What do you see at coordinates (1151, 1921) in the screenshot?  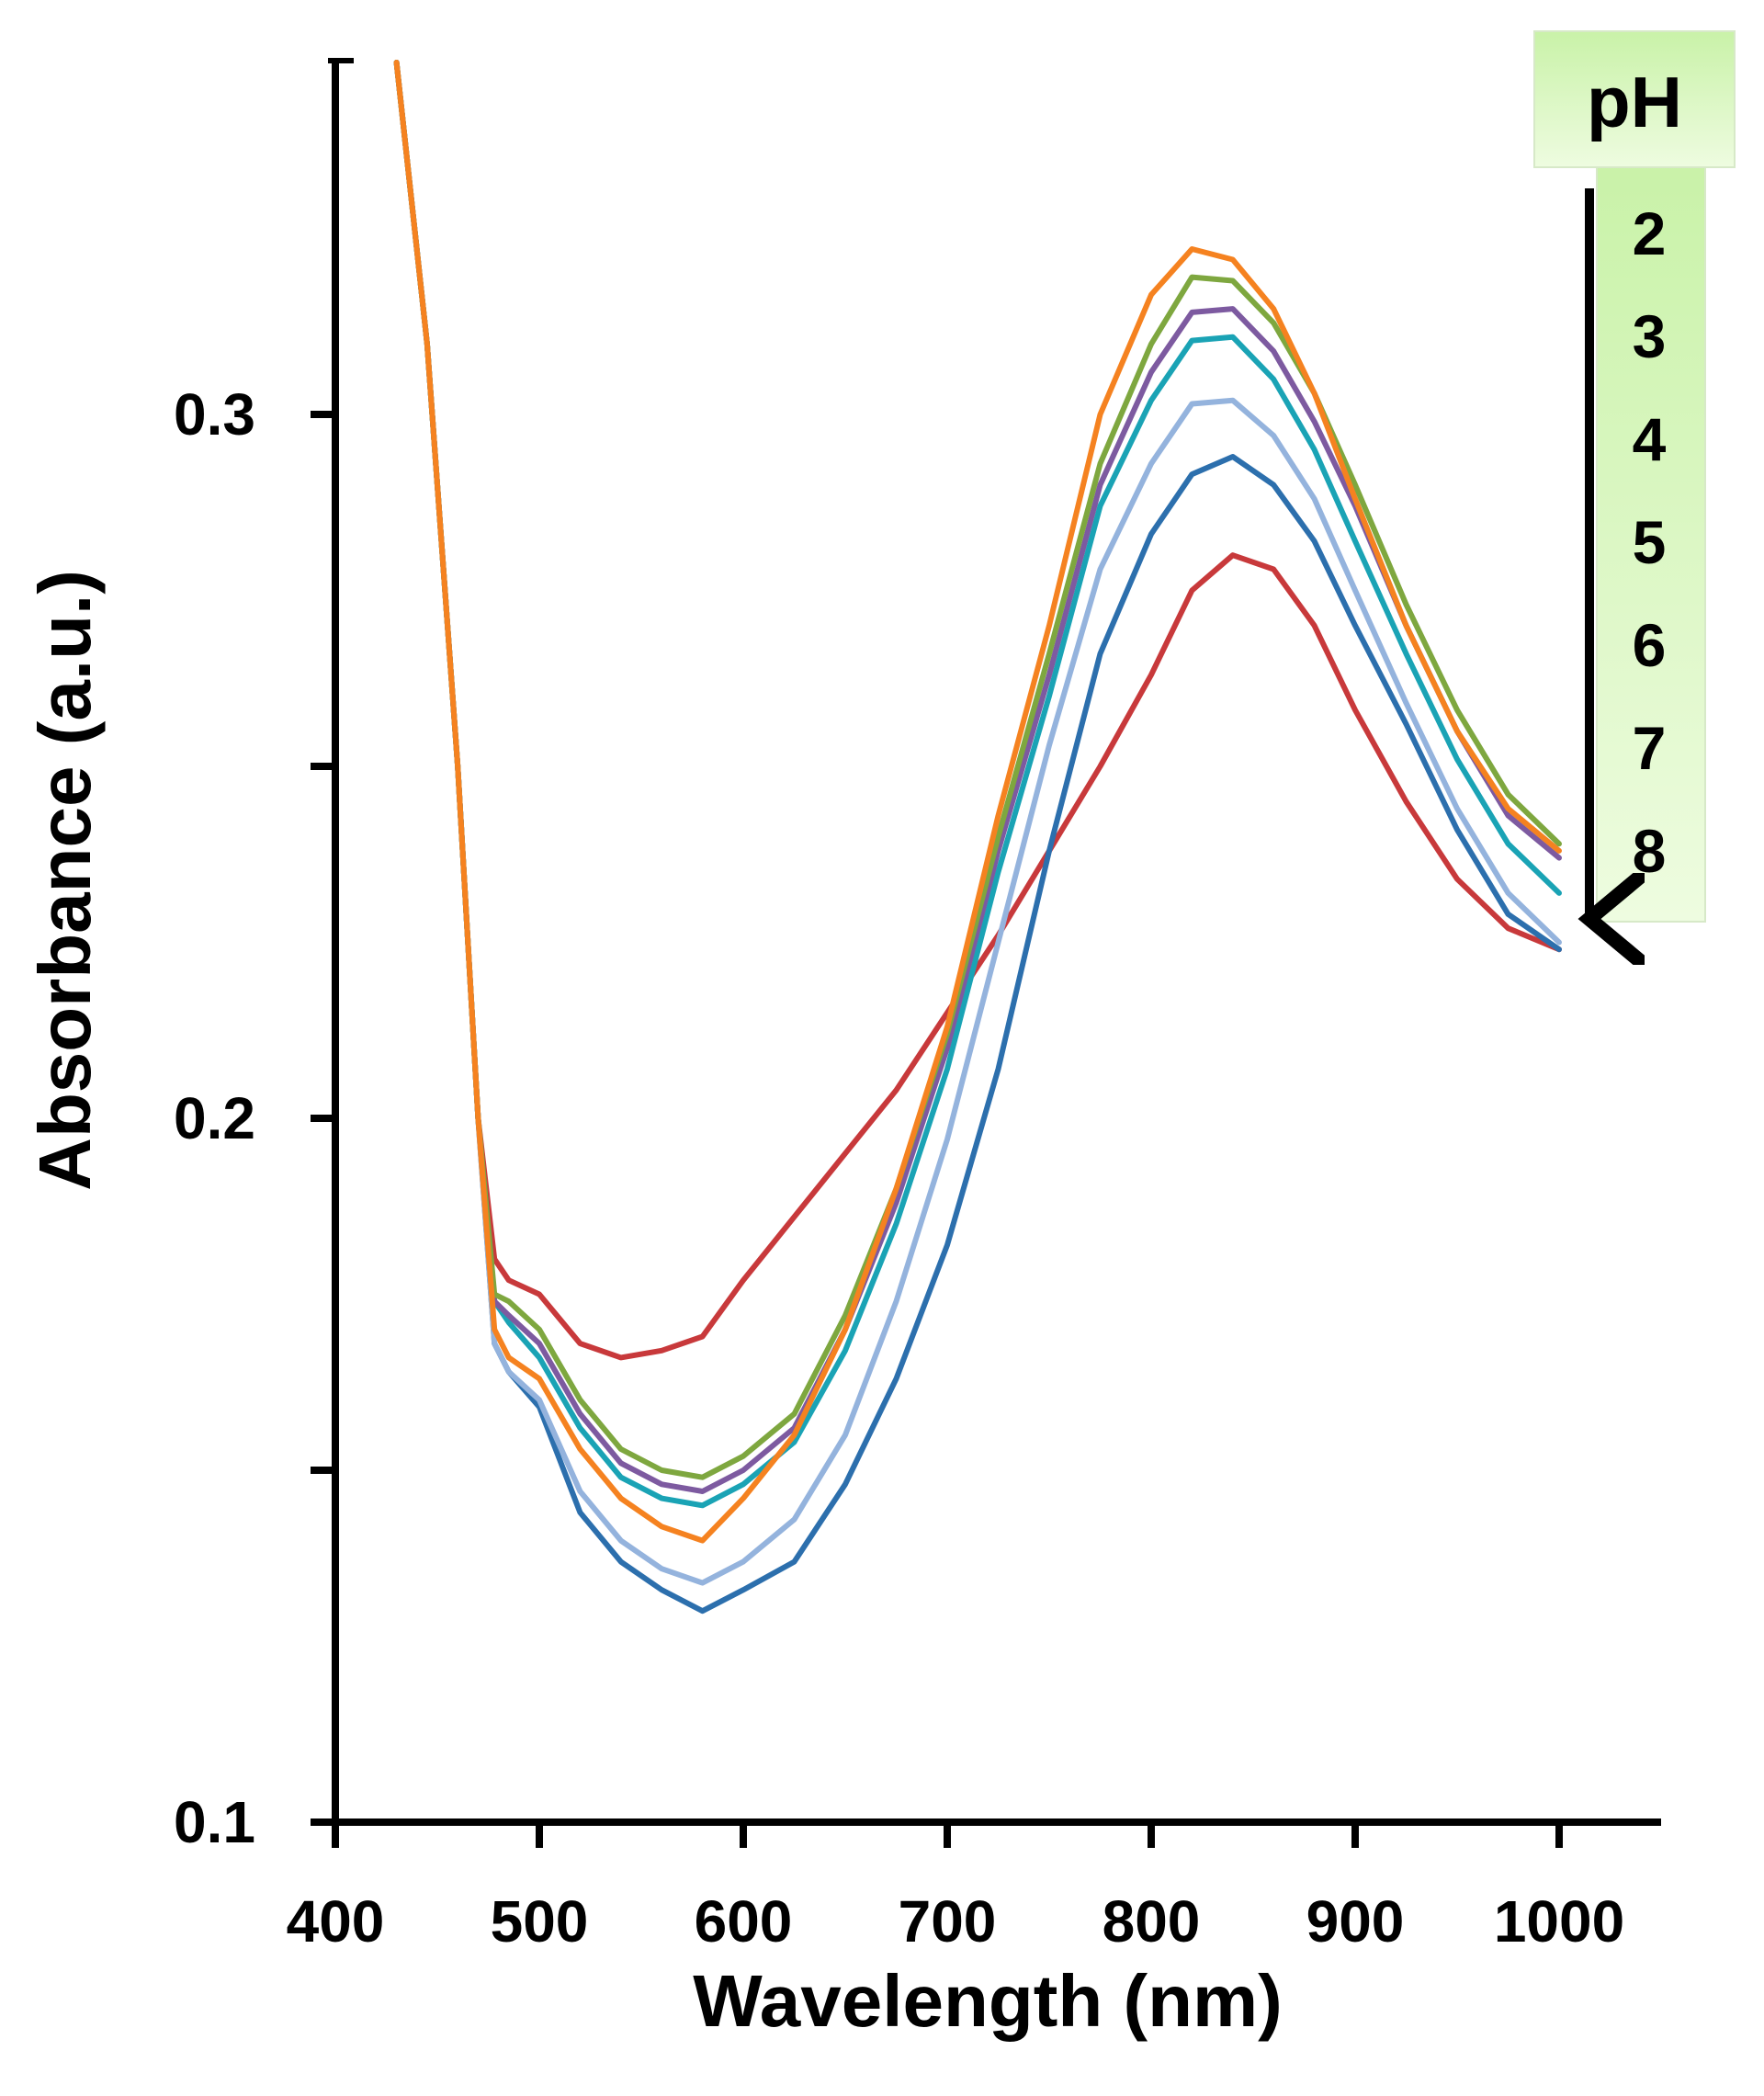 I see `x-tick-label-800: 800` at bounding box center [1151, 1921].